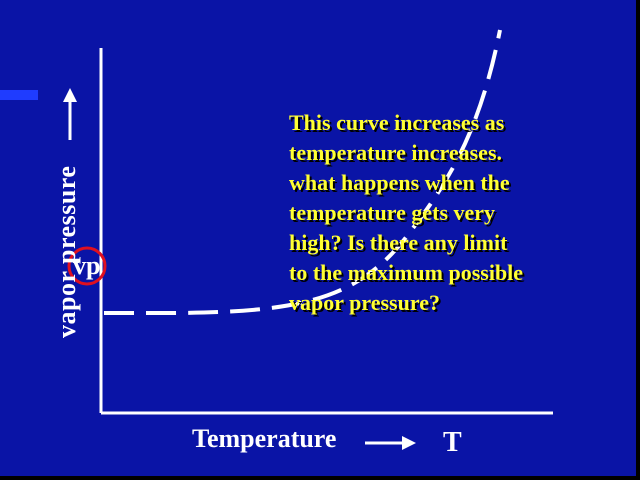 This screenshot has height=480, width=640. I want to click on callout-line: This curve increases as, so click(397, 122).